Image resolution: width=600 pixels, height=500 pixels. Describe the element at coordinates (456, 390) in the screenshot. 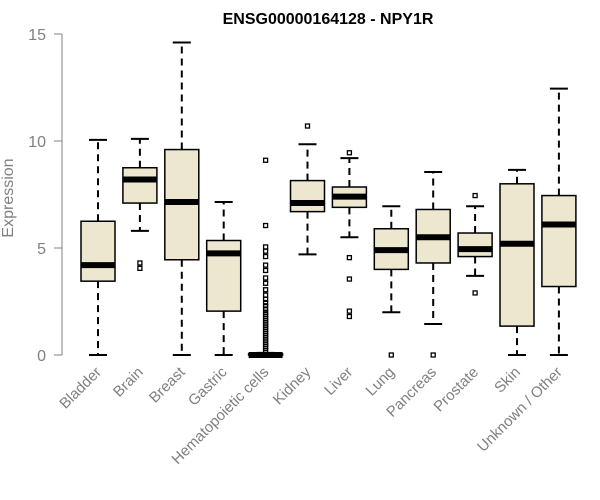

I see `x-tick-label: Prostate` at that location.